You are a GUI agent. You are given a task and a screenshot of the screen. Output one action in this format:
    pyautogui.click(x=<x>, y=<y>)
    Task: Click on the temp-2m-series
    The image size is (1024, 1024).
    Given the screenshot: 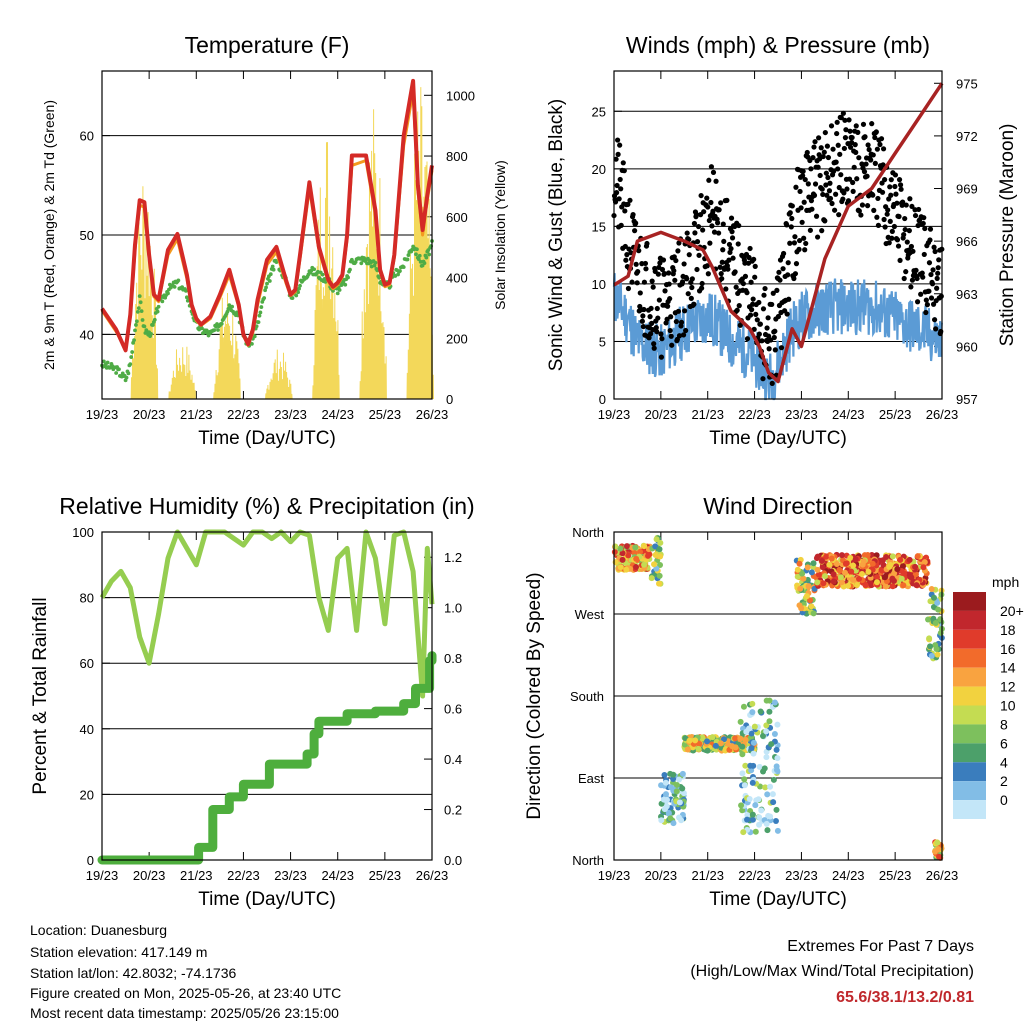 What is the action you would take?
    pyautogui.click(x=267, y=215)
    